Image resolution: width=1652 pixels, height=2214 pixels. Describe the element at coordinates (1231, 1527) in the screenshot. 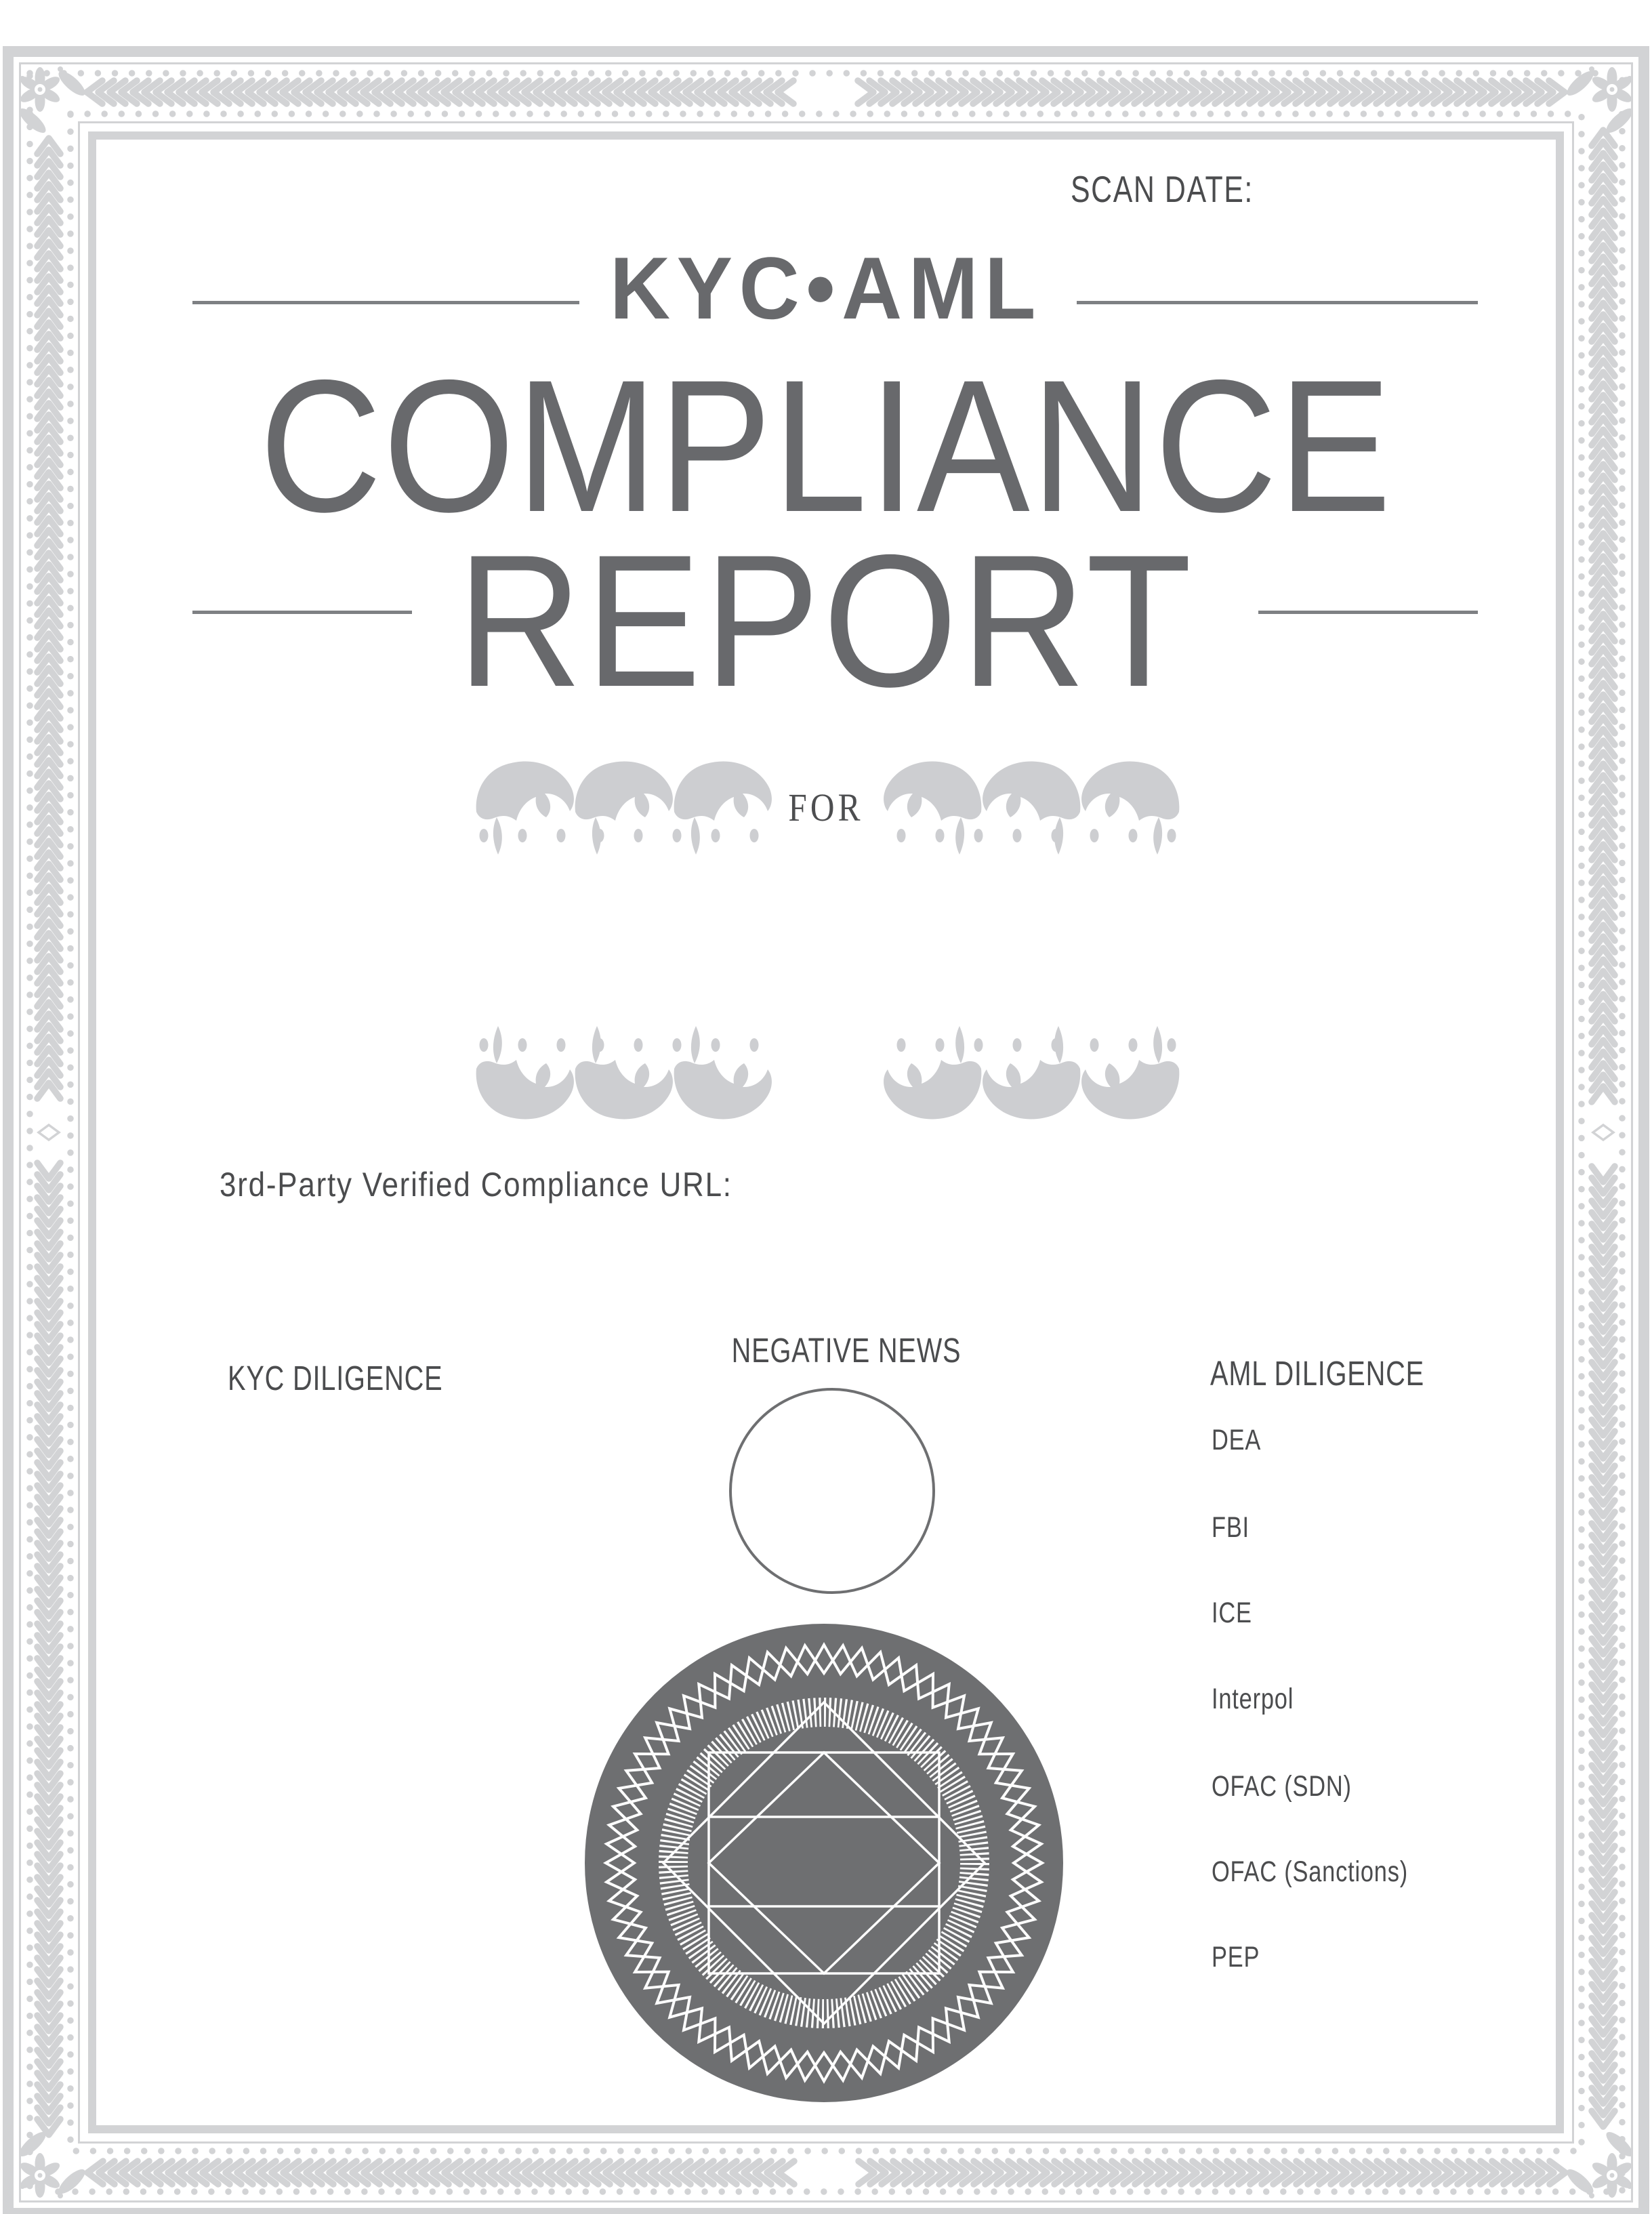

I see `aml-list-item: FBI` at that location.